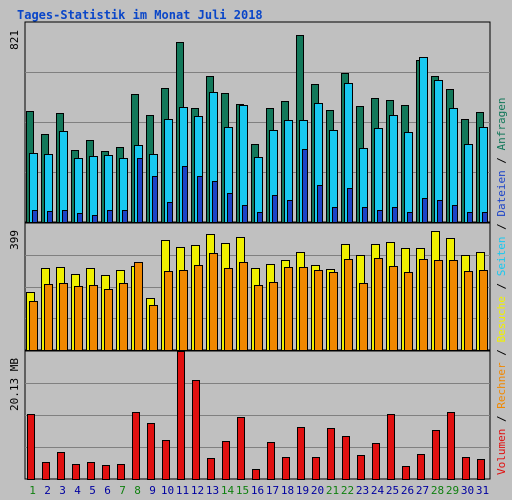 The height and width of the screenshot is (500, 512). I want to click on x-tick-label-day-21: 21, so click(332, 490).